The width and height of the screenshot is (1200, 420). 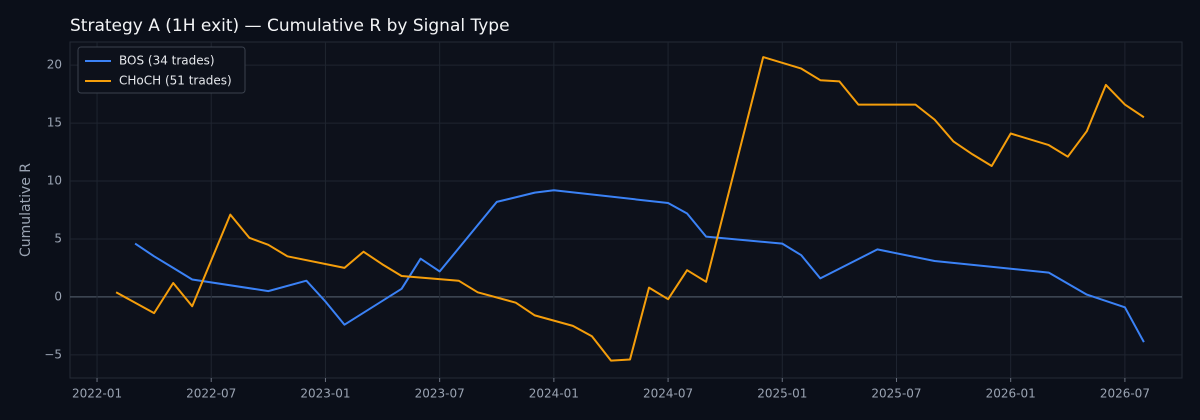 I want to click on x-tick-label: 2024-01, so click(x=554, y=394).